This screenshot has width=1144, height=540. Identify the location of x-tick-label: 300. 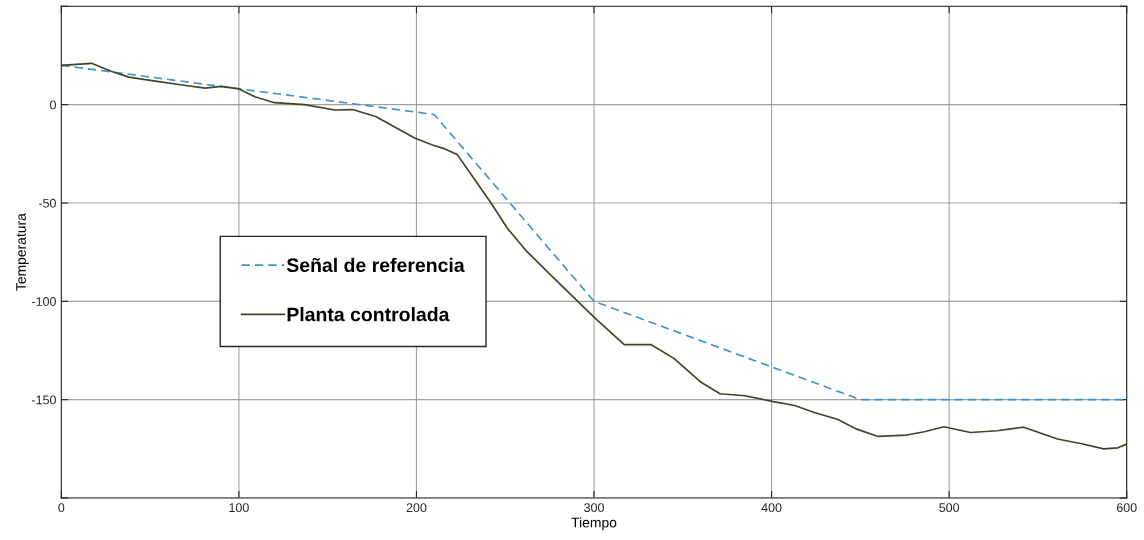
(594, 508).